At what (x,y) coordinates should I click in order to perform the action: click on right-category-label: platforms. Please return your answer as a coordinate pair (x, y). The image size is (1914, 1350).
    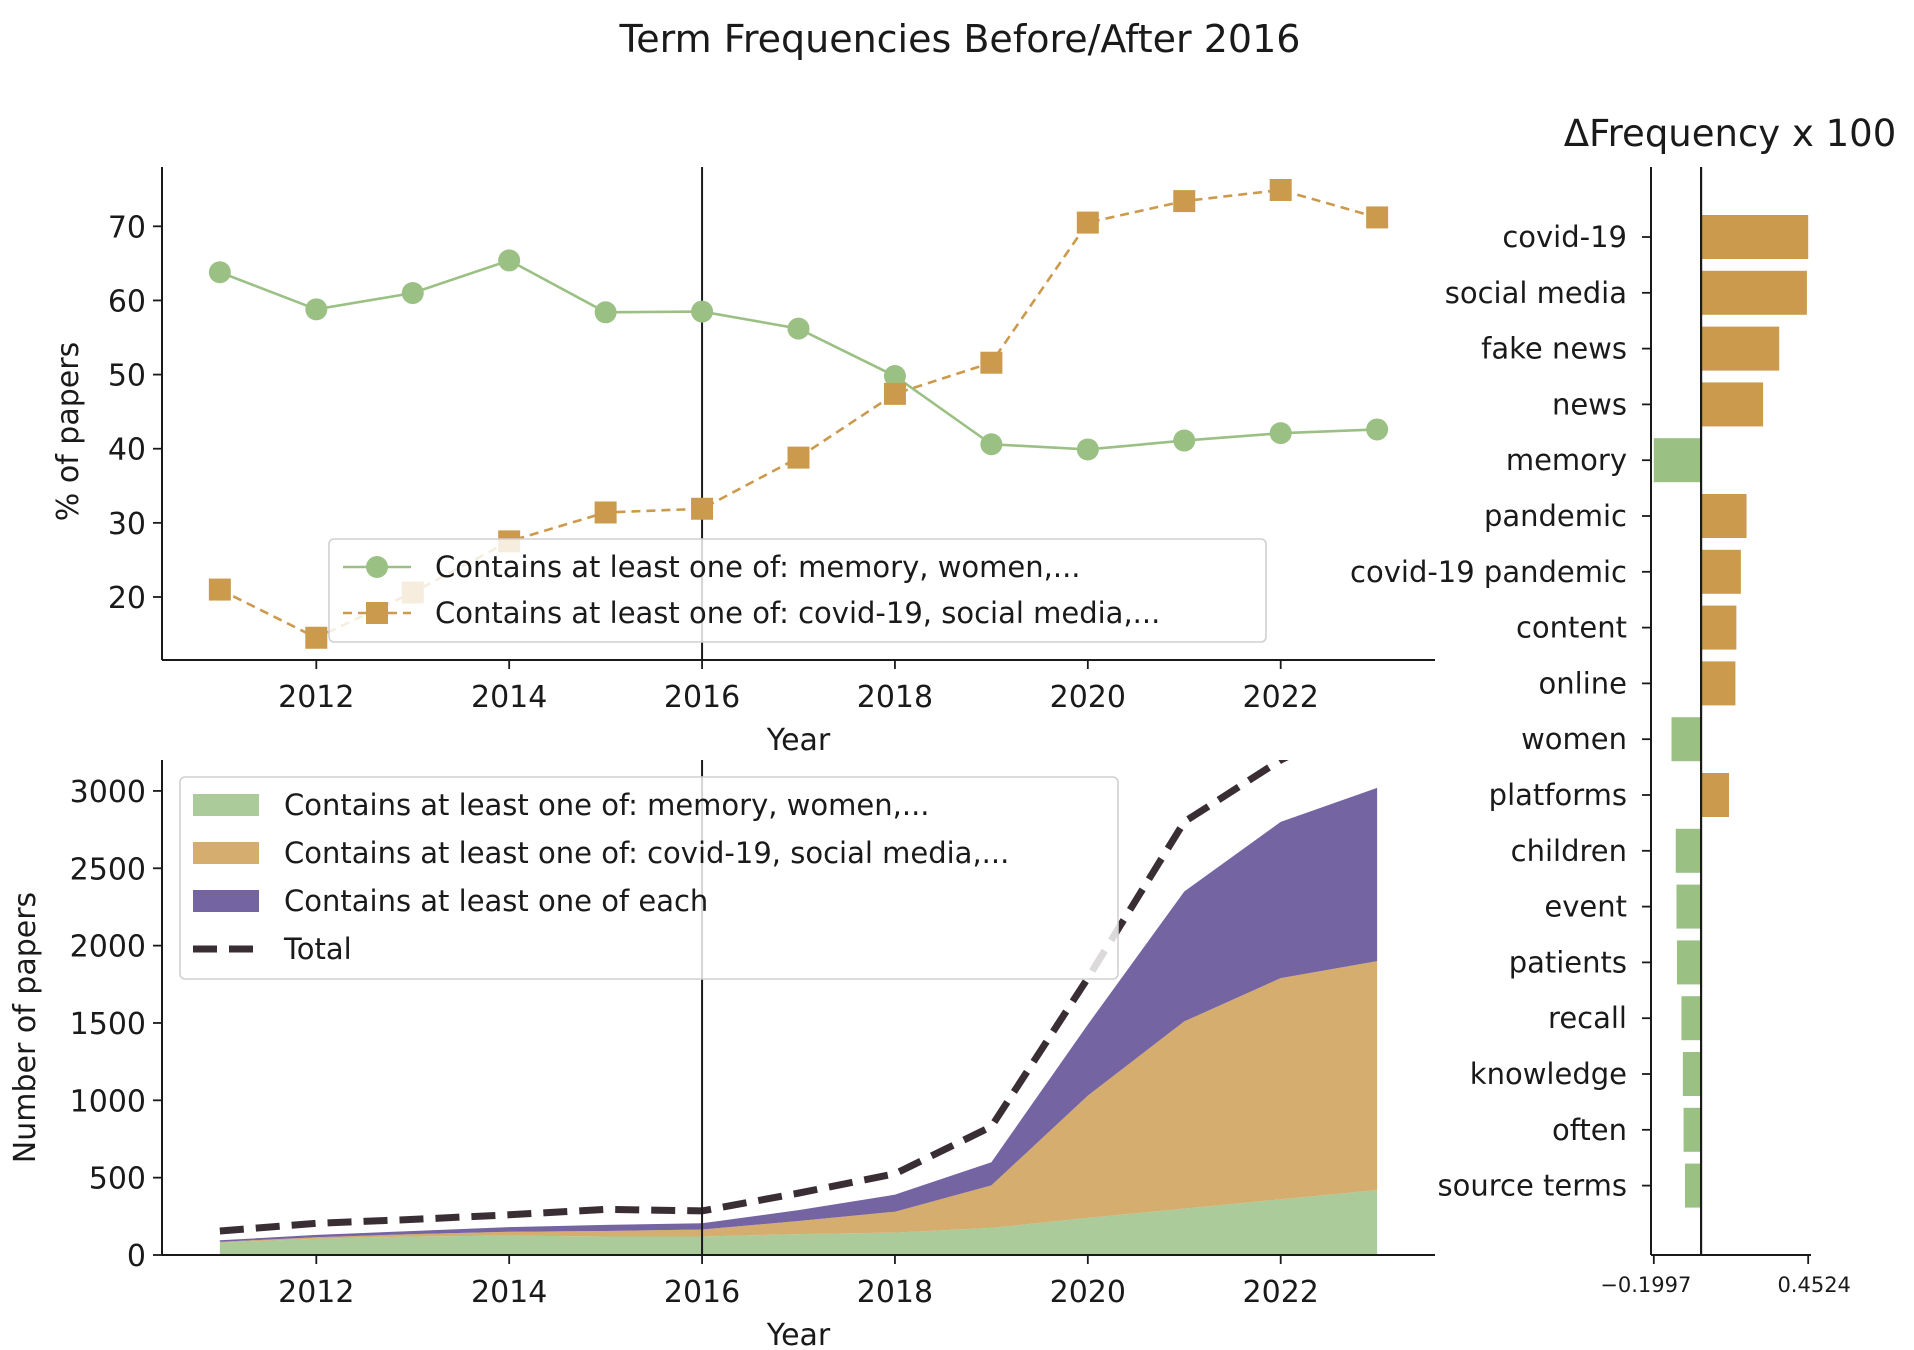
    Looking at the image, I should click on (1558, 795).